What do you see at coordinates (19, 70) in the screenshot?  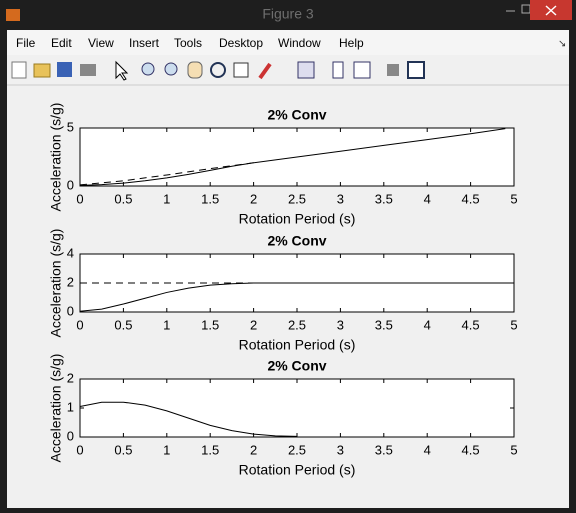 I see `new-icon` at bounding box center [19, 70].